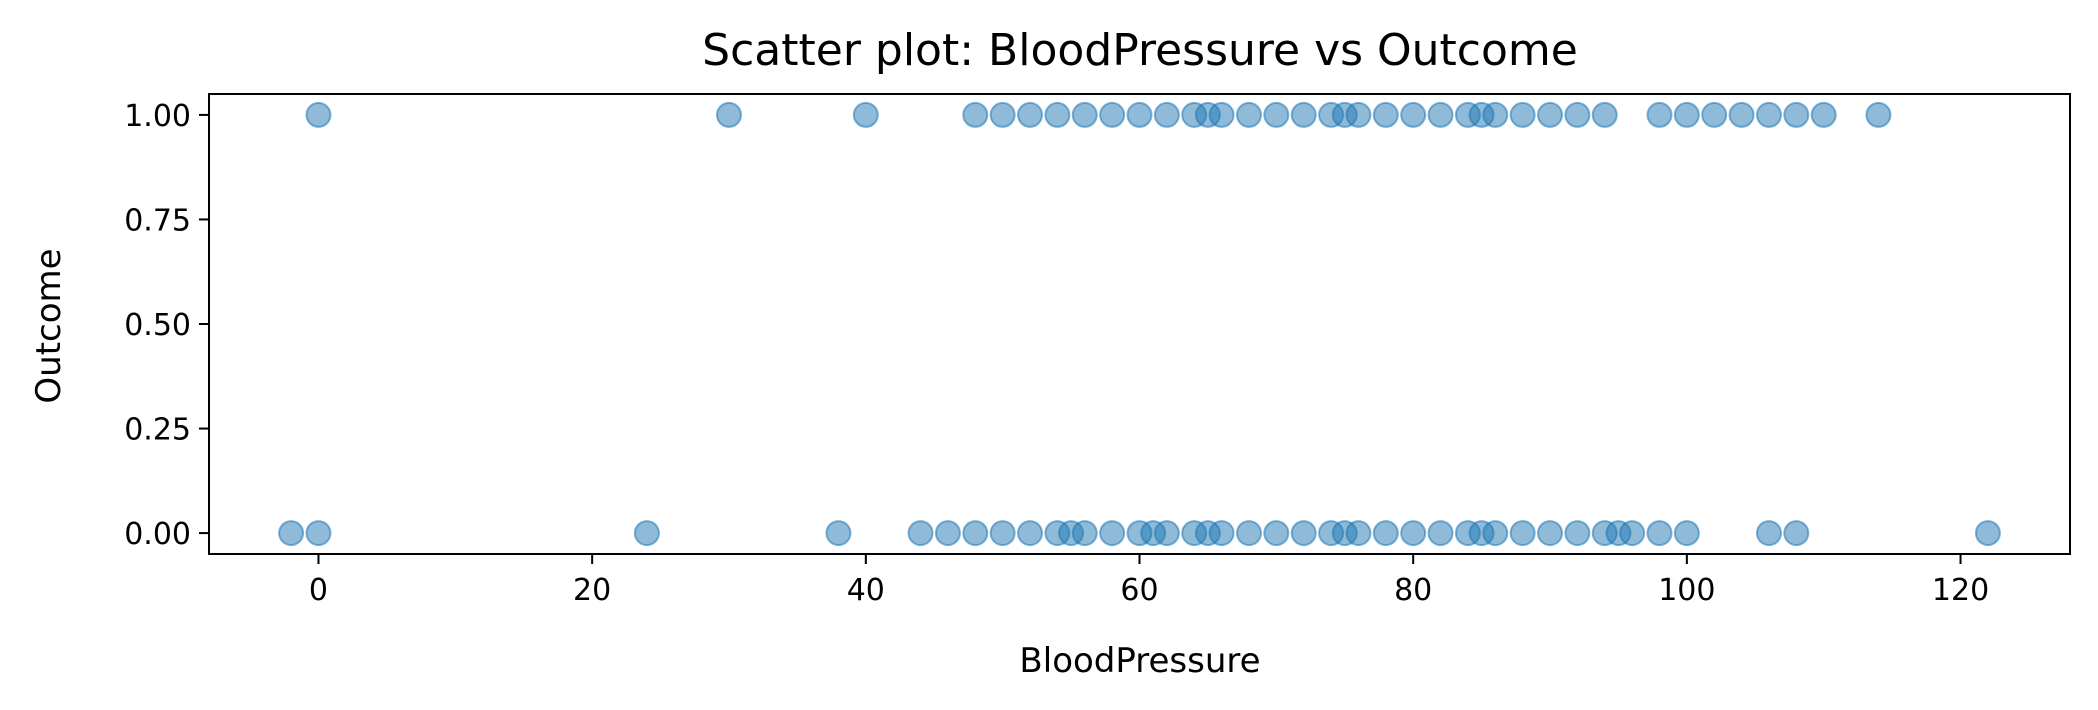 The image size is (2098, 710). I want to click on x-tick-label: 0, so click(318, 590).